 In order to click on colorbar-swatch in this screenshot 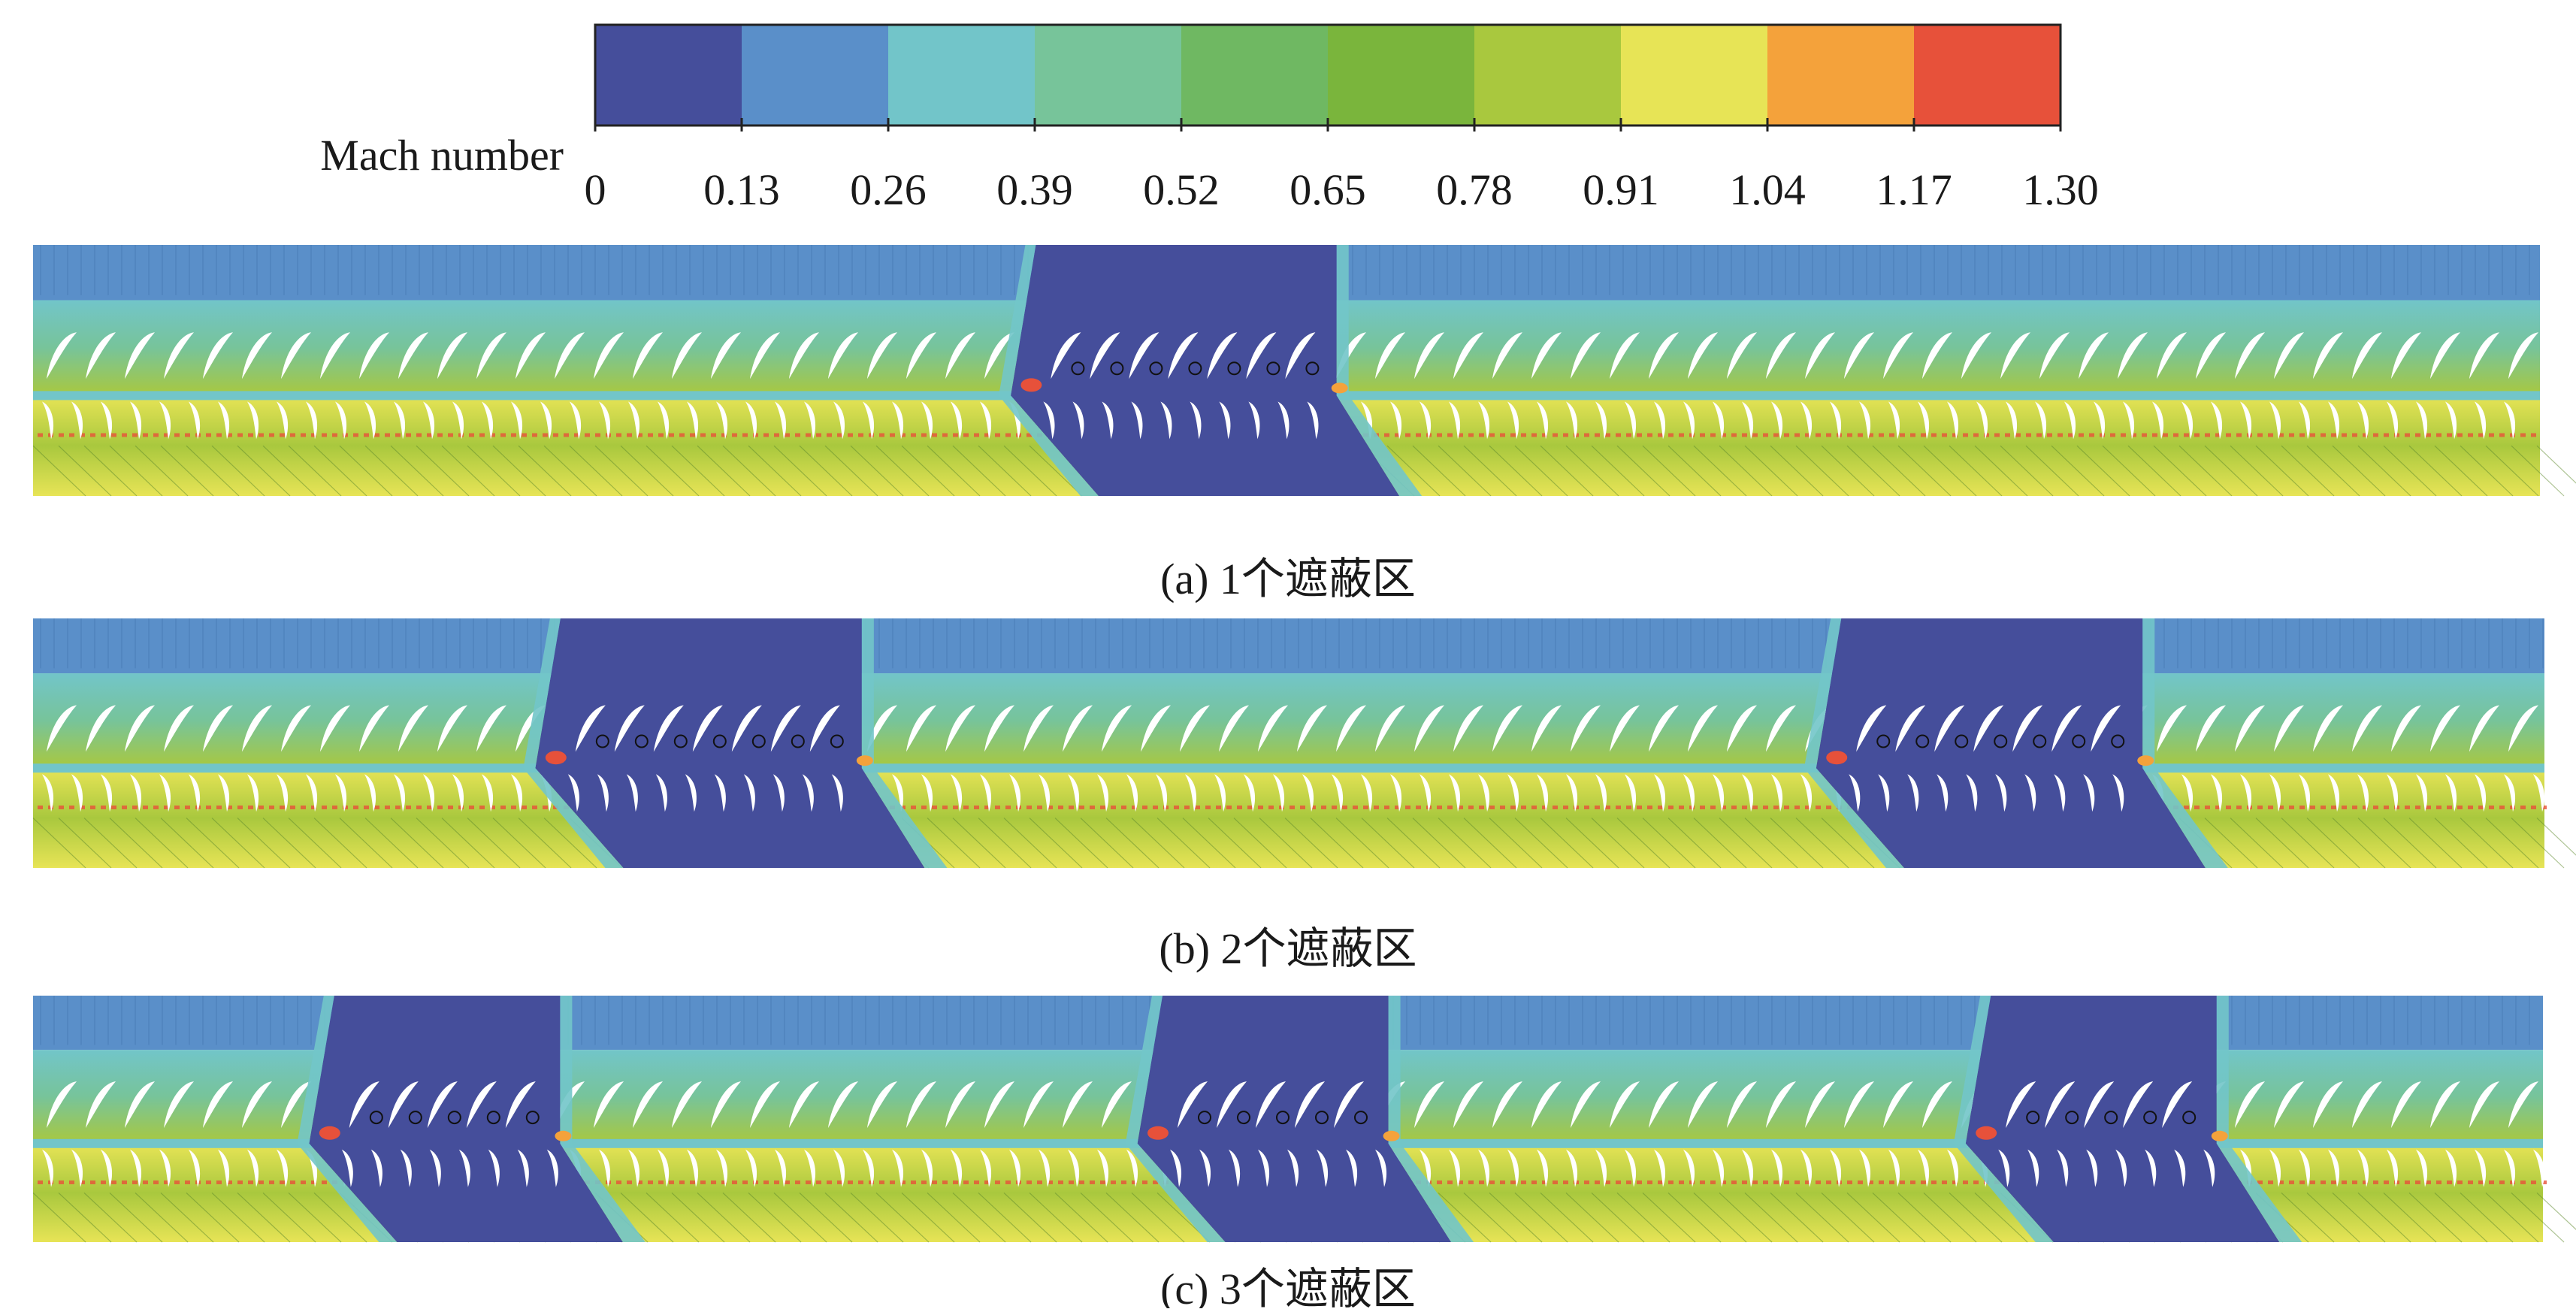, I will do `click(669, 75)`.